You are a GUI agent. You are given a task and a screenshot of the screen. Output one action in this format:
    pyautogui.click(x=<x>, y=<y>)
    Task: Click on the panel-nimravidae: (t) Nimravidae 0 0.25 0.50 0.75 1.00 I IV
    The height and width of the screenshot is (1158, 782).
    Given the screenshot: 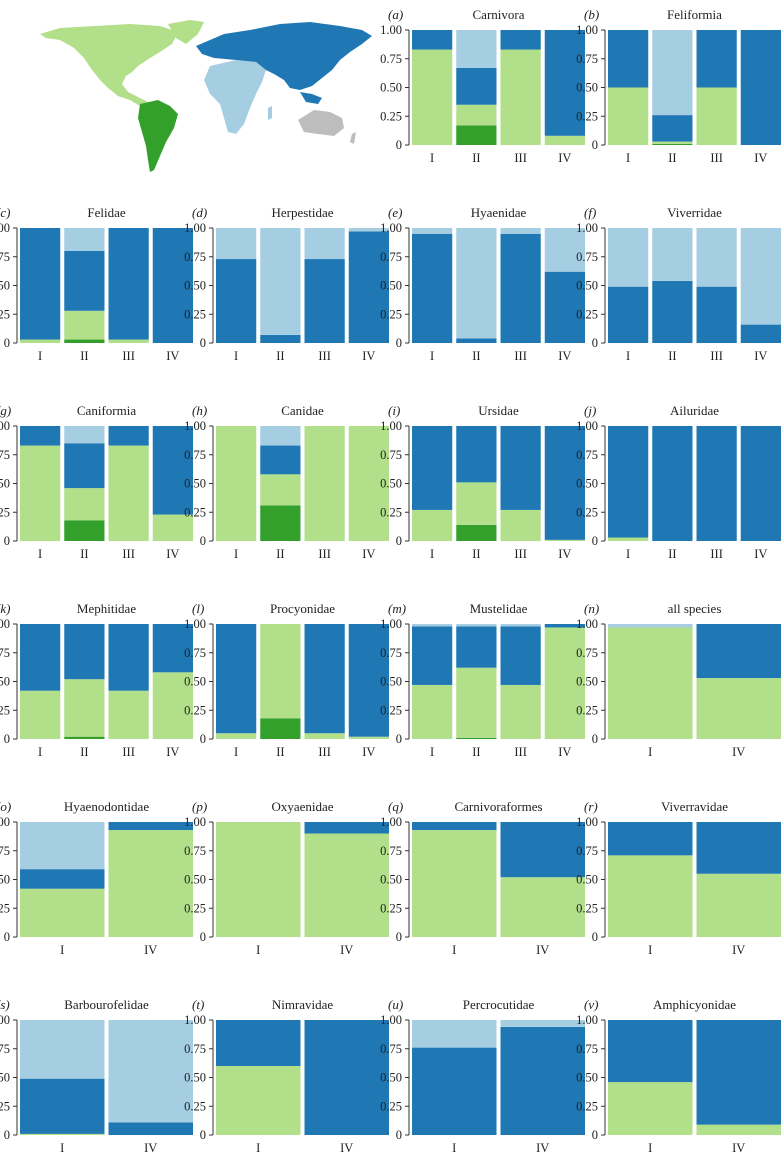 What is the action you would take?
    pyautogui.click(x=286, y=1076)
    